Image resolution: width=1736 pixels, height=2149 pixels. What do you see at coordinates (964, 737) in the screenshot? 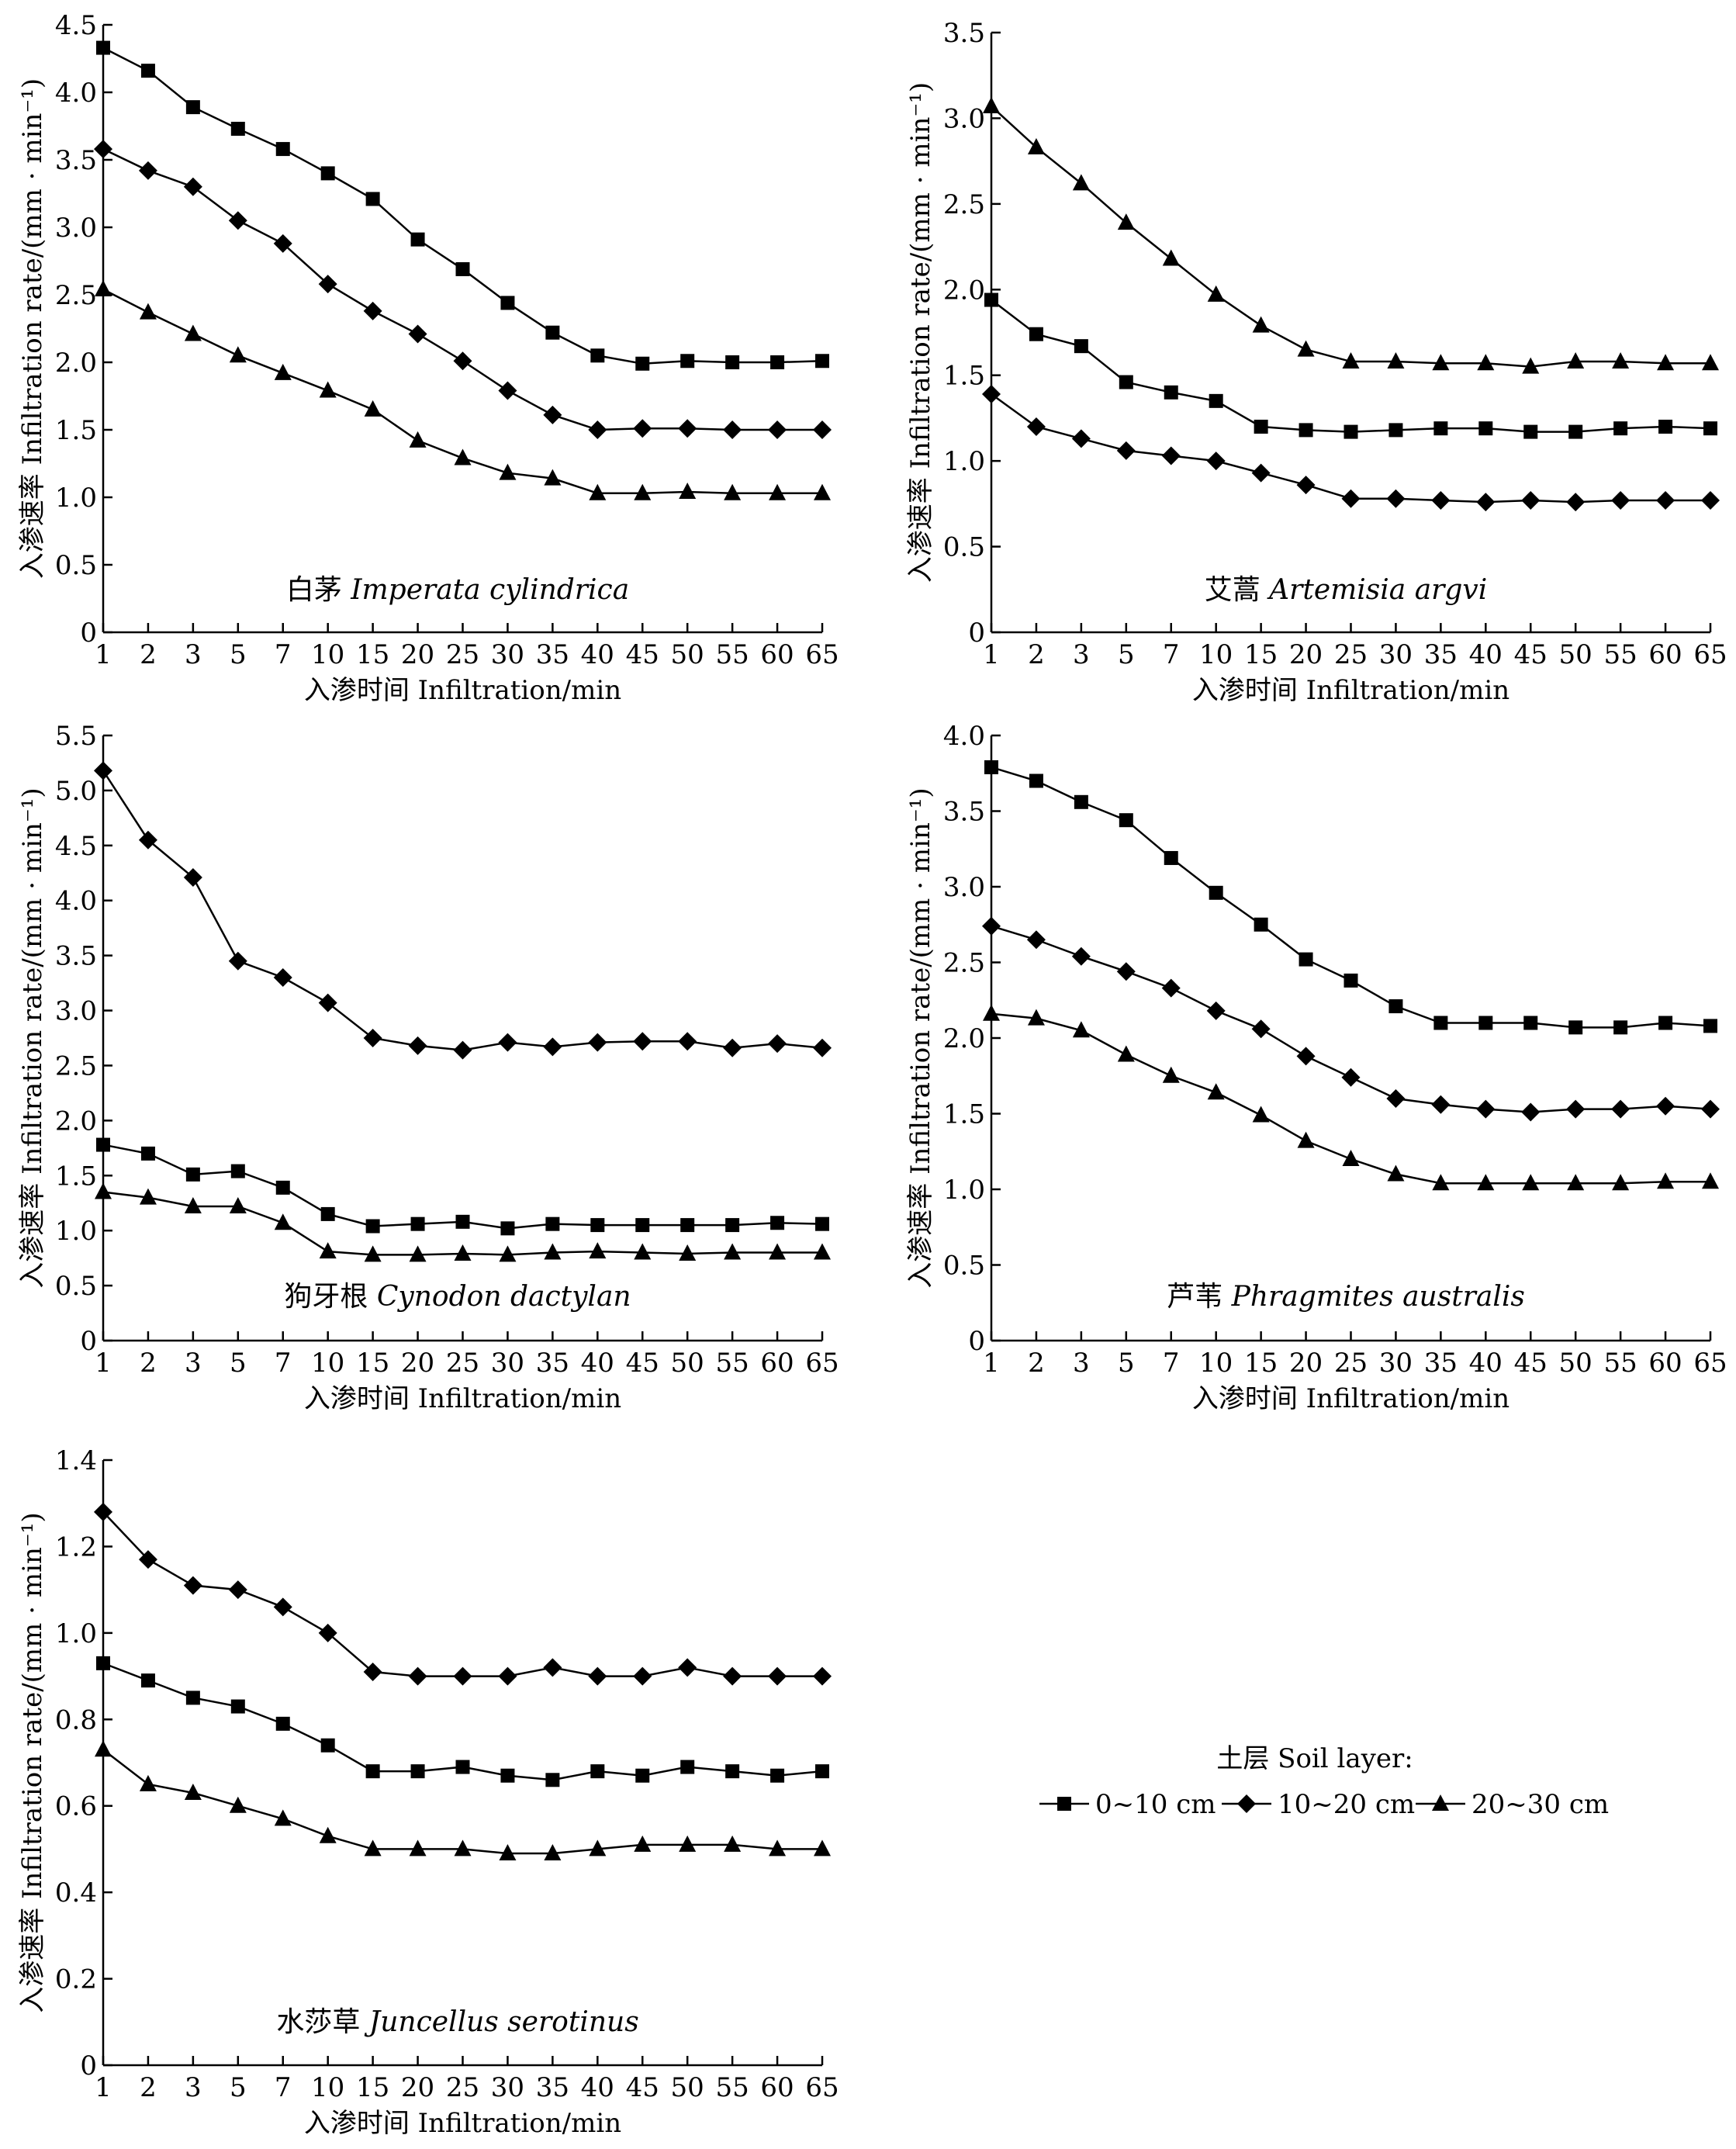
I see `y-tick-label: 4.0` at bounding box center [964, 737].